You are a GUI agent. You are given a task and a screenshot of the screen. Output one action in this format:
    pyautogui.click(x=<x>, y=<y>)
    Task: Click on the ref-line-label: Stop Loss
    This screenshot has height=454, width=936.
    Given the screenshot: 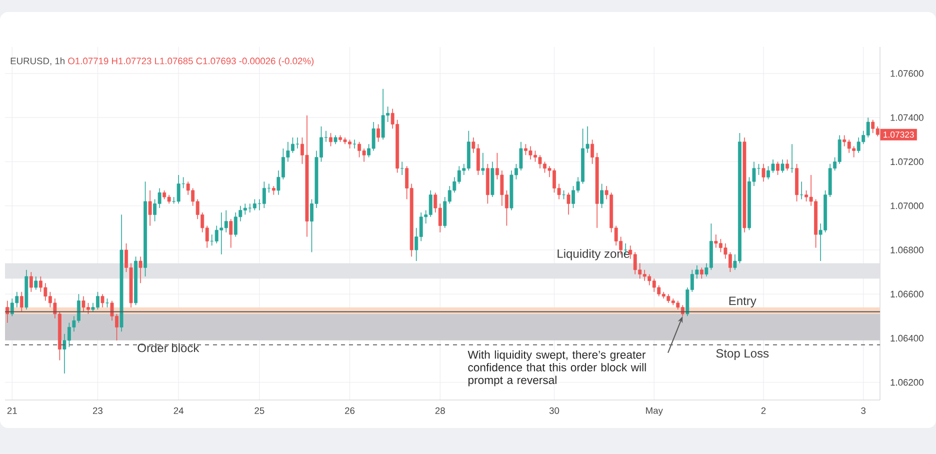 What is the action you would take?
    pyautogui.click(x=742, y=354)
    